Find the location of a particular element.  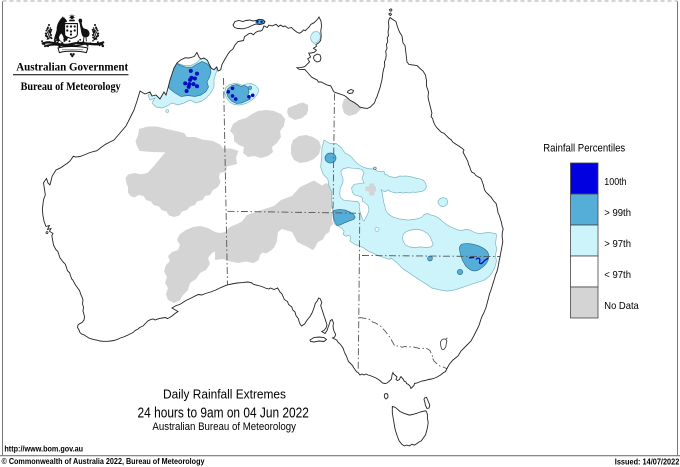

svg-text: No Data is located at coordinates (621, 306).